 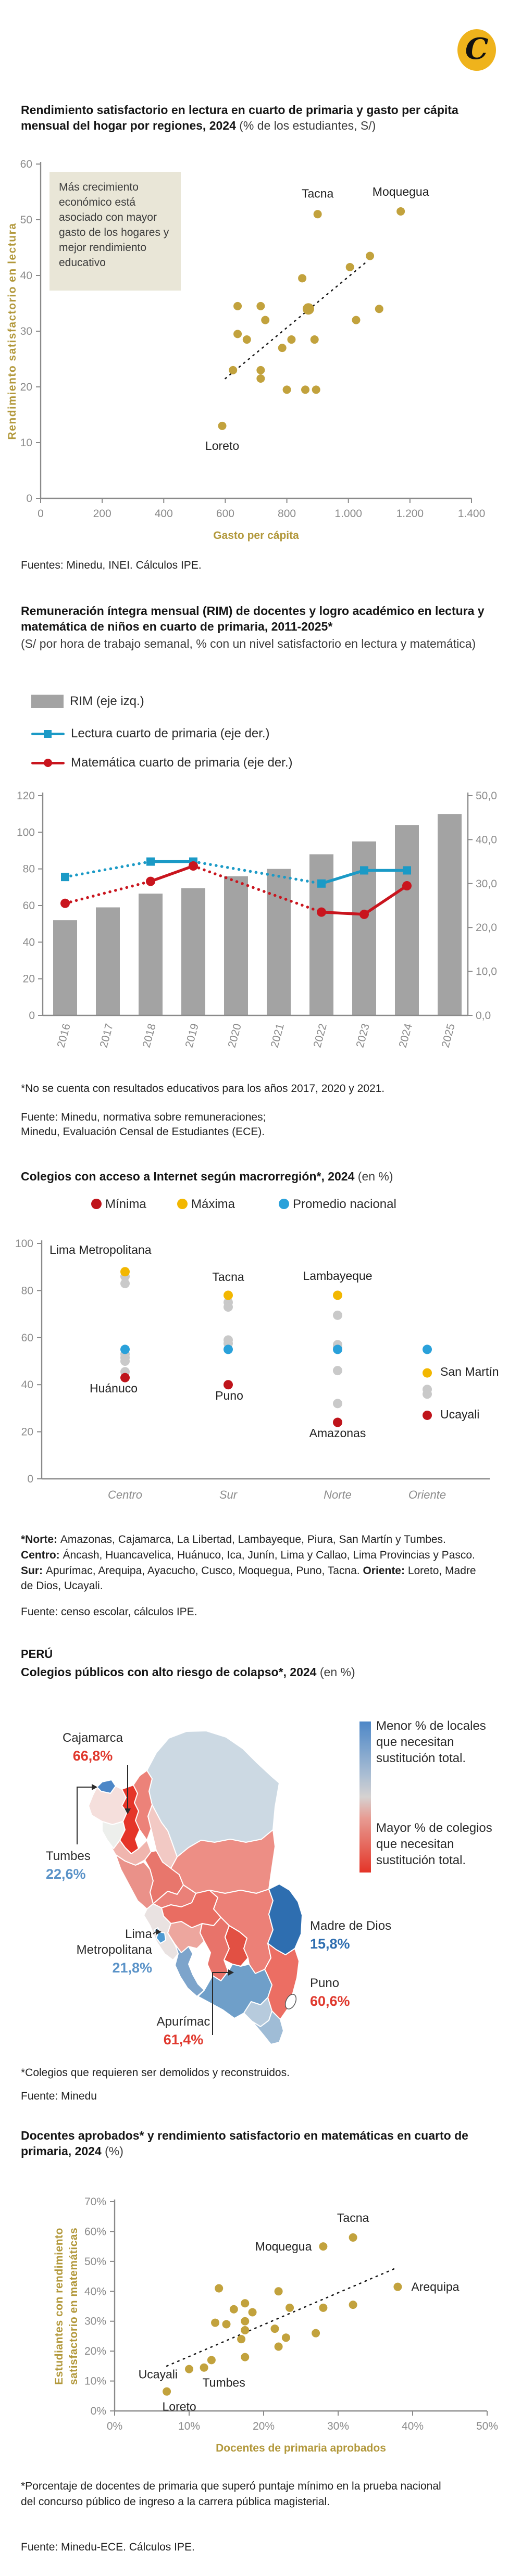 What do you see at coordinates (190, 1971) in the screenshot?
I see `region-Ica` at bounding box center [190, 1971].